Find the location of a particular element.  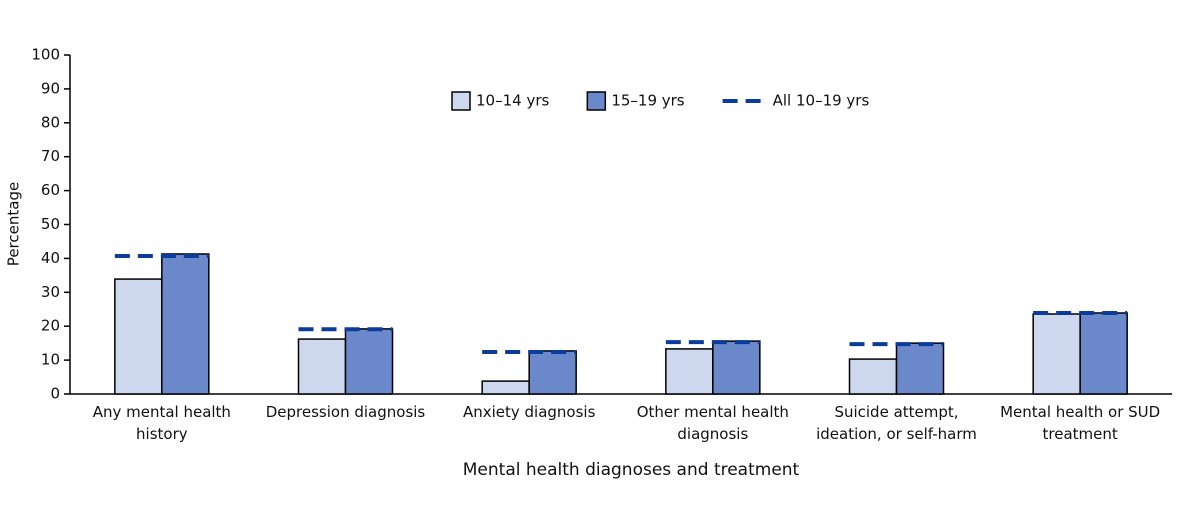

y-tick-label: 20 is located at coordinates (50, 326).